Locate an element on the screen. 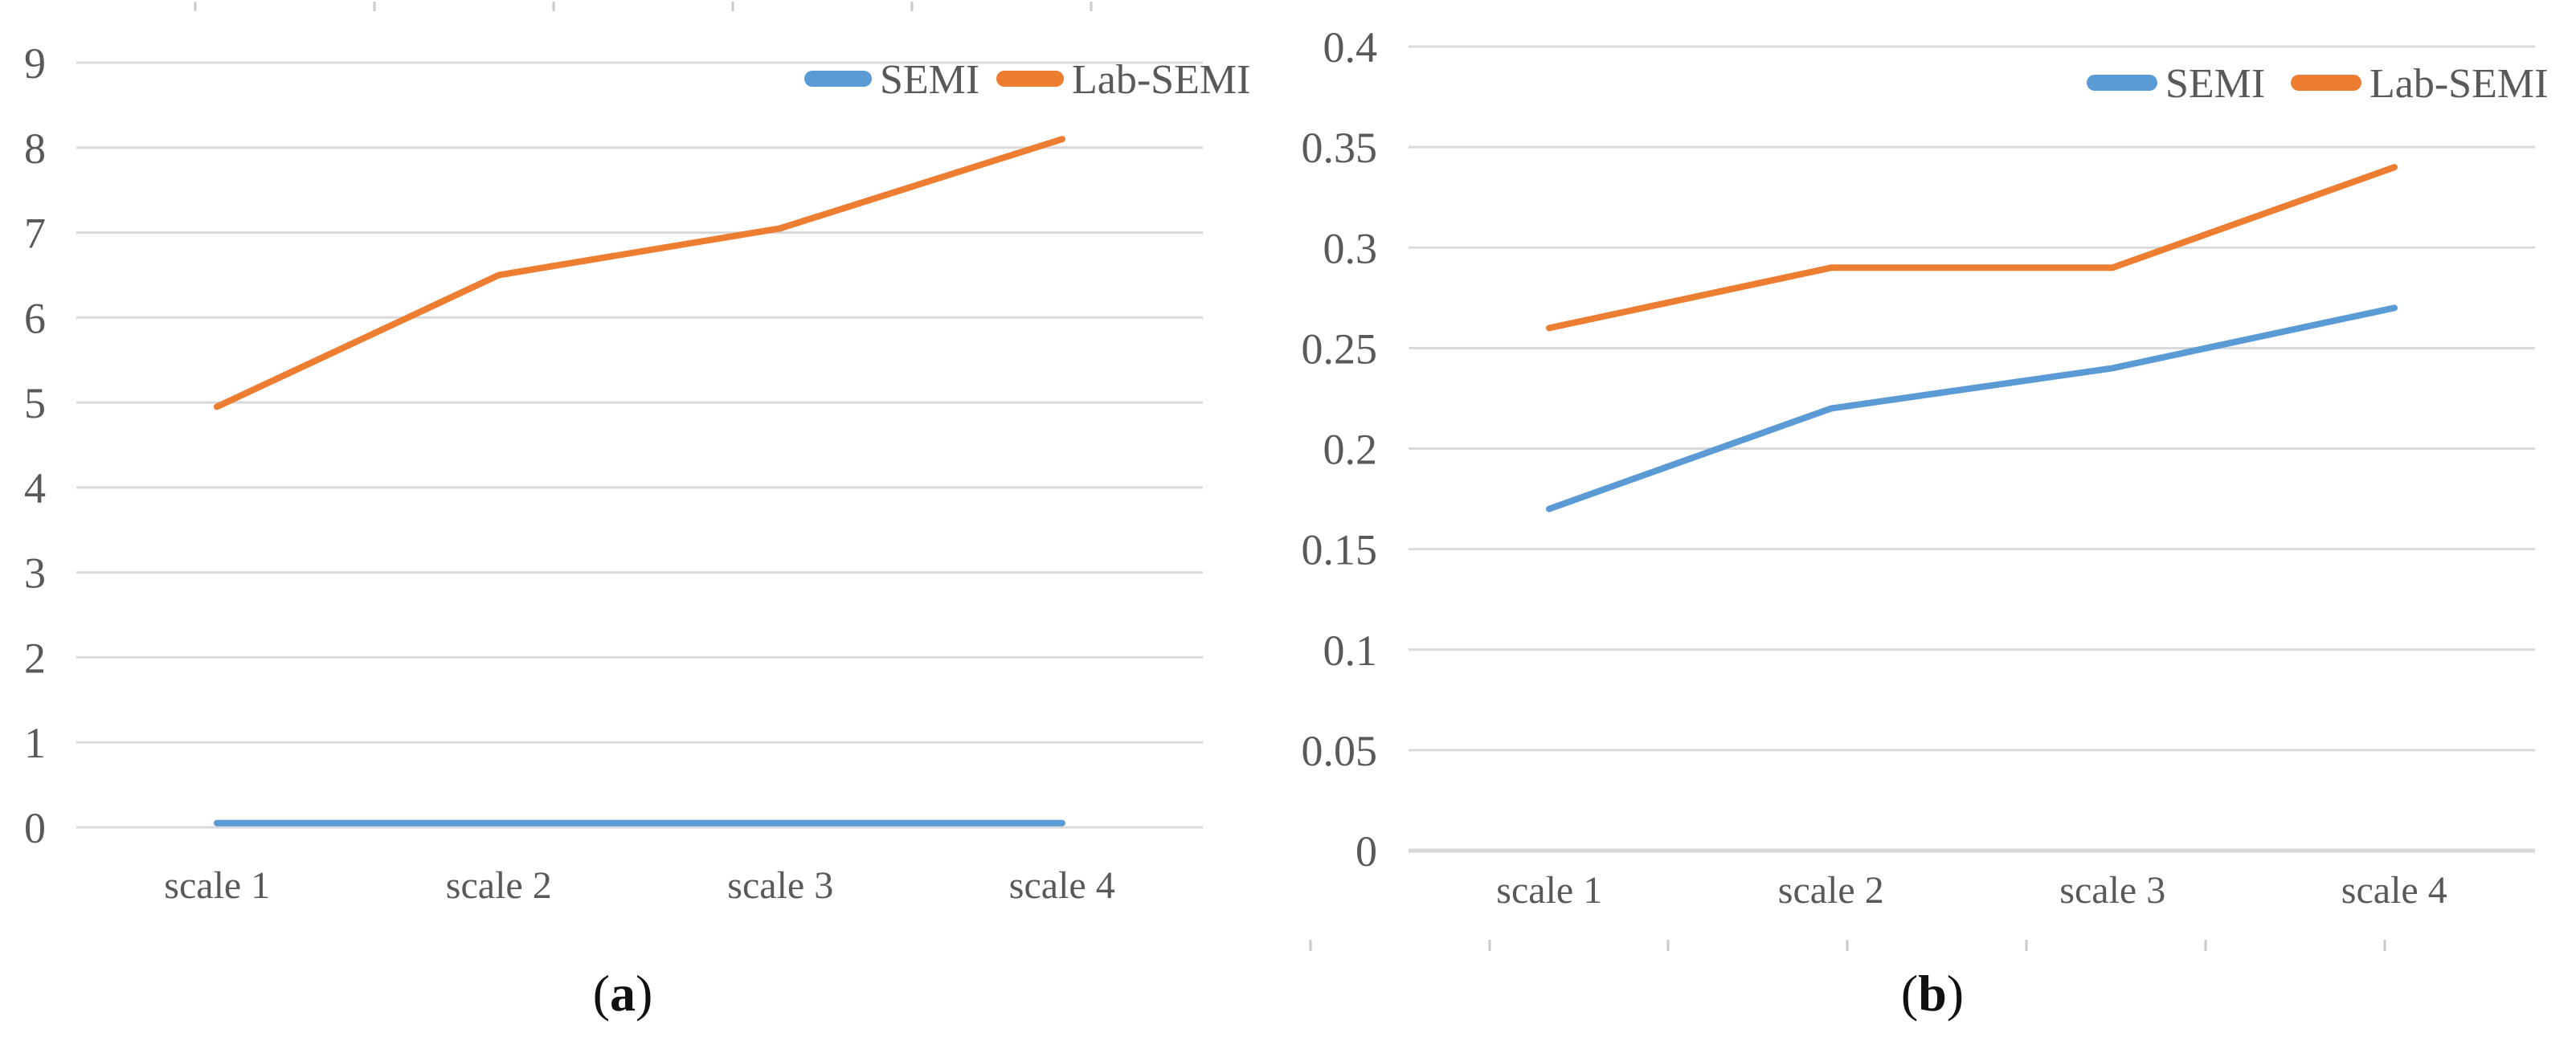 The width and height of the screenshot is (2576, 1049). caption-b-close: ) is located at coordinates (1956, 993).